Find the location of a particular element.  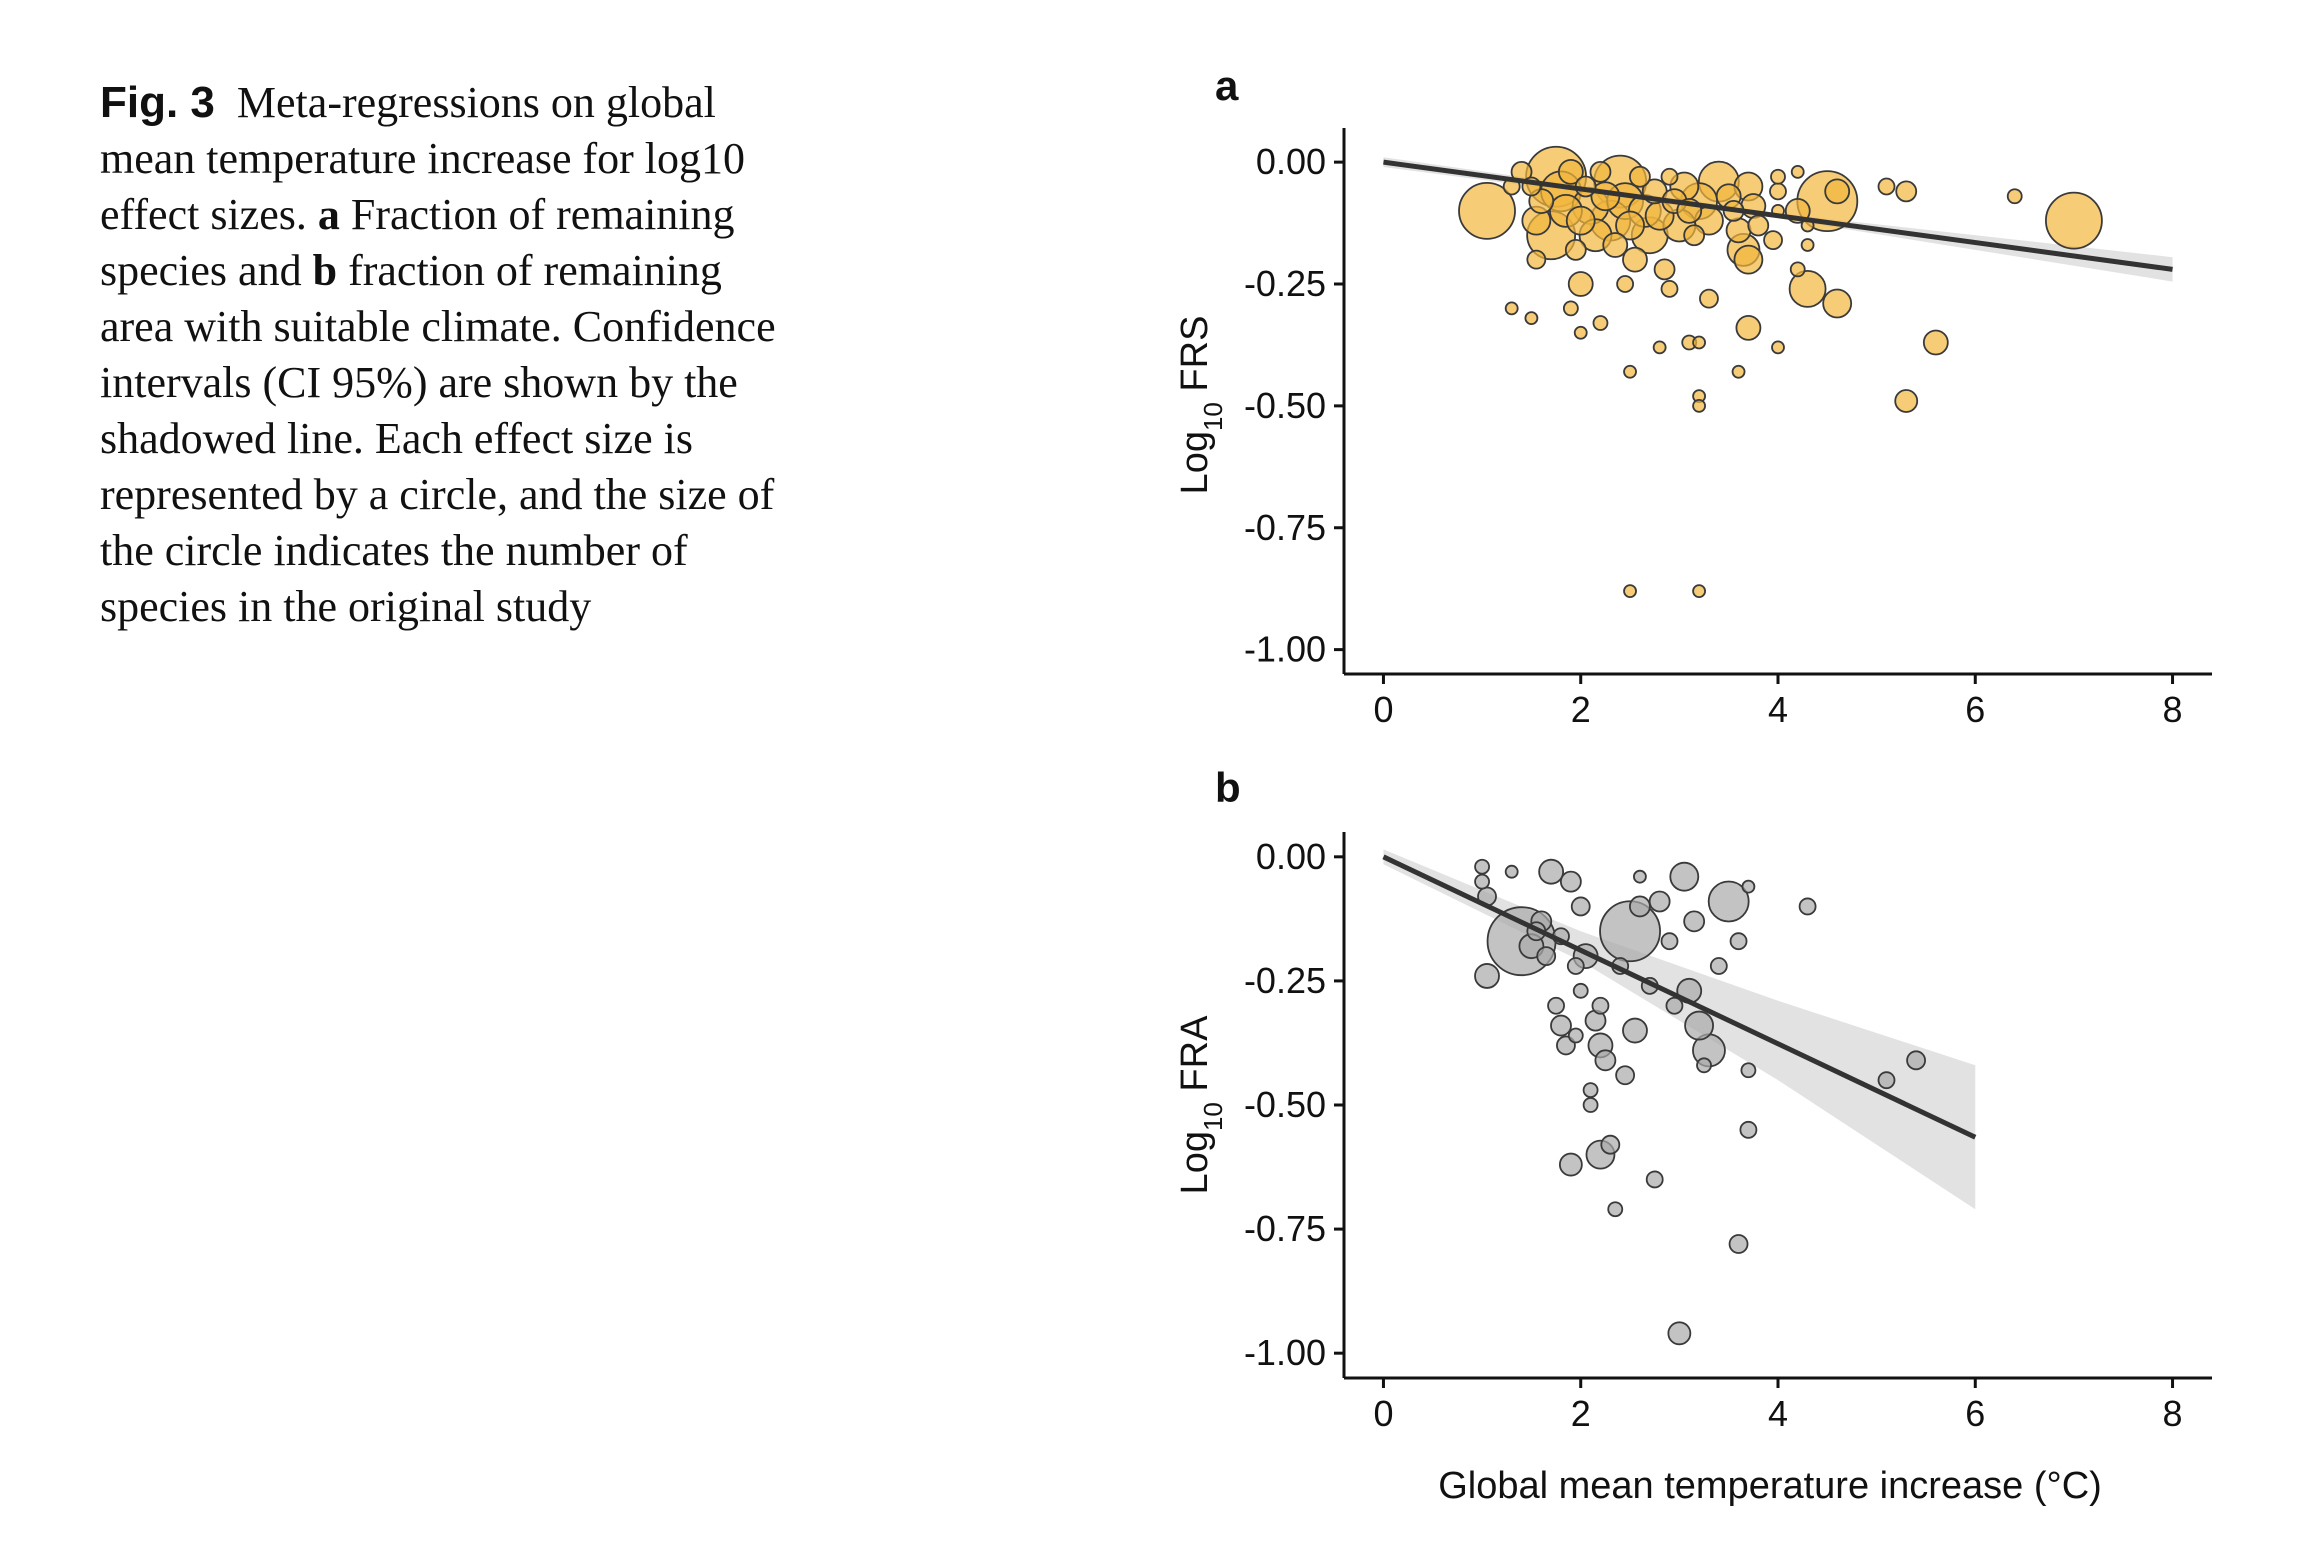

panel-b-ylabel-tail: FRA is located at coordinates (1195, 1058).